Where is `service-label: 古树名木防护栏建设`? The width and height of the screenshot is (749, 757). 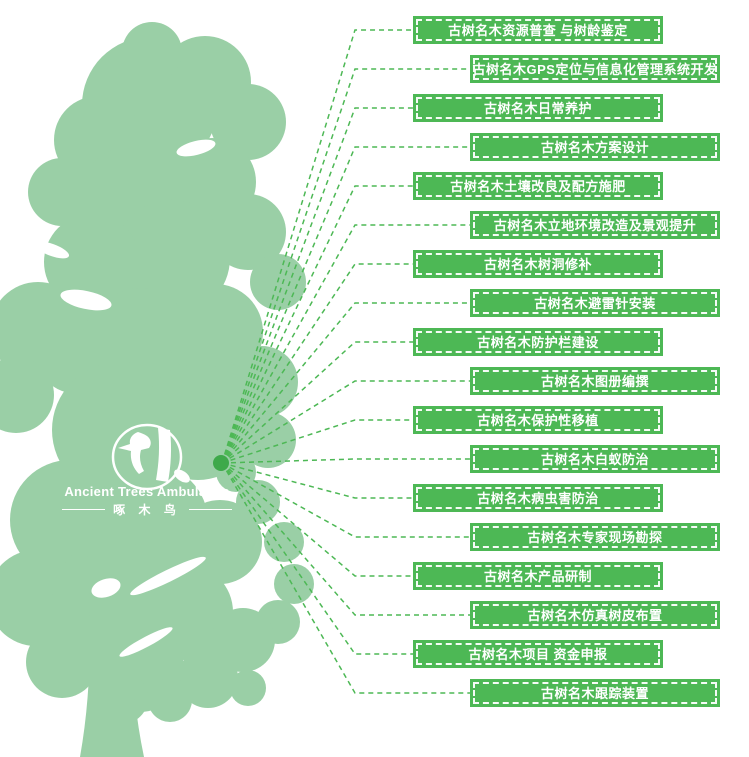
service-label: 古树名木防护栏建设 is located at coordinates (538, 342).